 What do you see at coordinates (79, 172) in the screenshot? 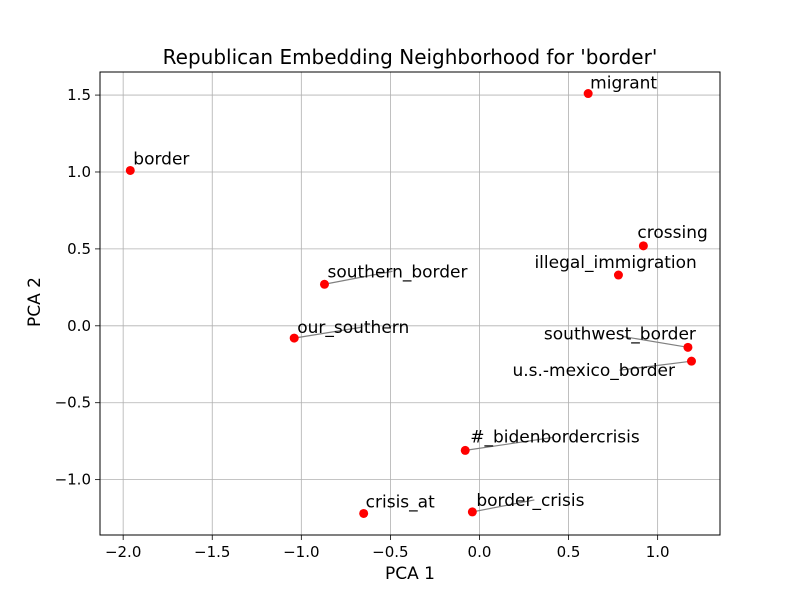
I see `y-tick-label: 1.0` at bounding box center [79, 172].